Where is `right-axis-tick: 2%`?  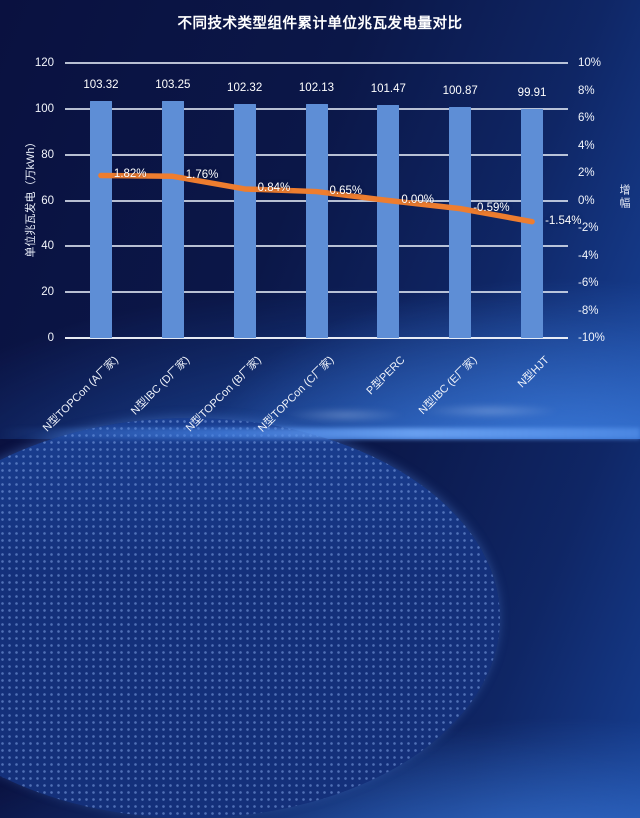 right-axis-tick: 2% is located at coordinates (586, 173).